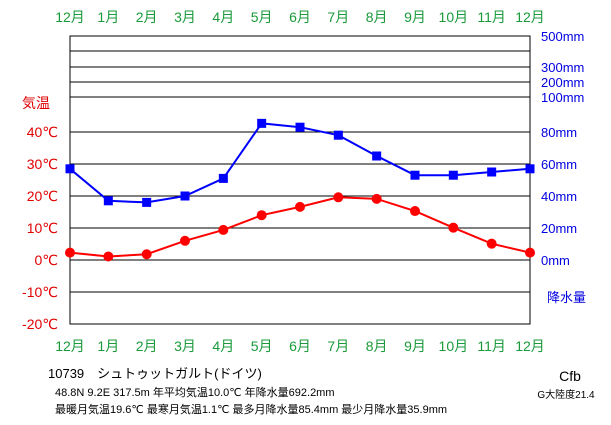 Image resolution: width=611 pixels, height=425 pixels. What do you see at coordinates (566, 297) in the screenshot?
I see `precipitation-axis-label: 降水量` at bounding box center [566, 297].